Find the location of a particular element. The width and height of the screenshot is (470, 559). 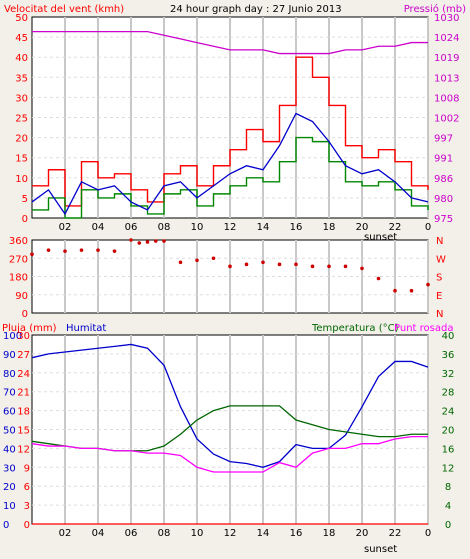

temperature-y-tick: 8 is located at coordinates (448, 487).